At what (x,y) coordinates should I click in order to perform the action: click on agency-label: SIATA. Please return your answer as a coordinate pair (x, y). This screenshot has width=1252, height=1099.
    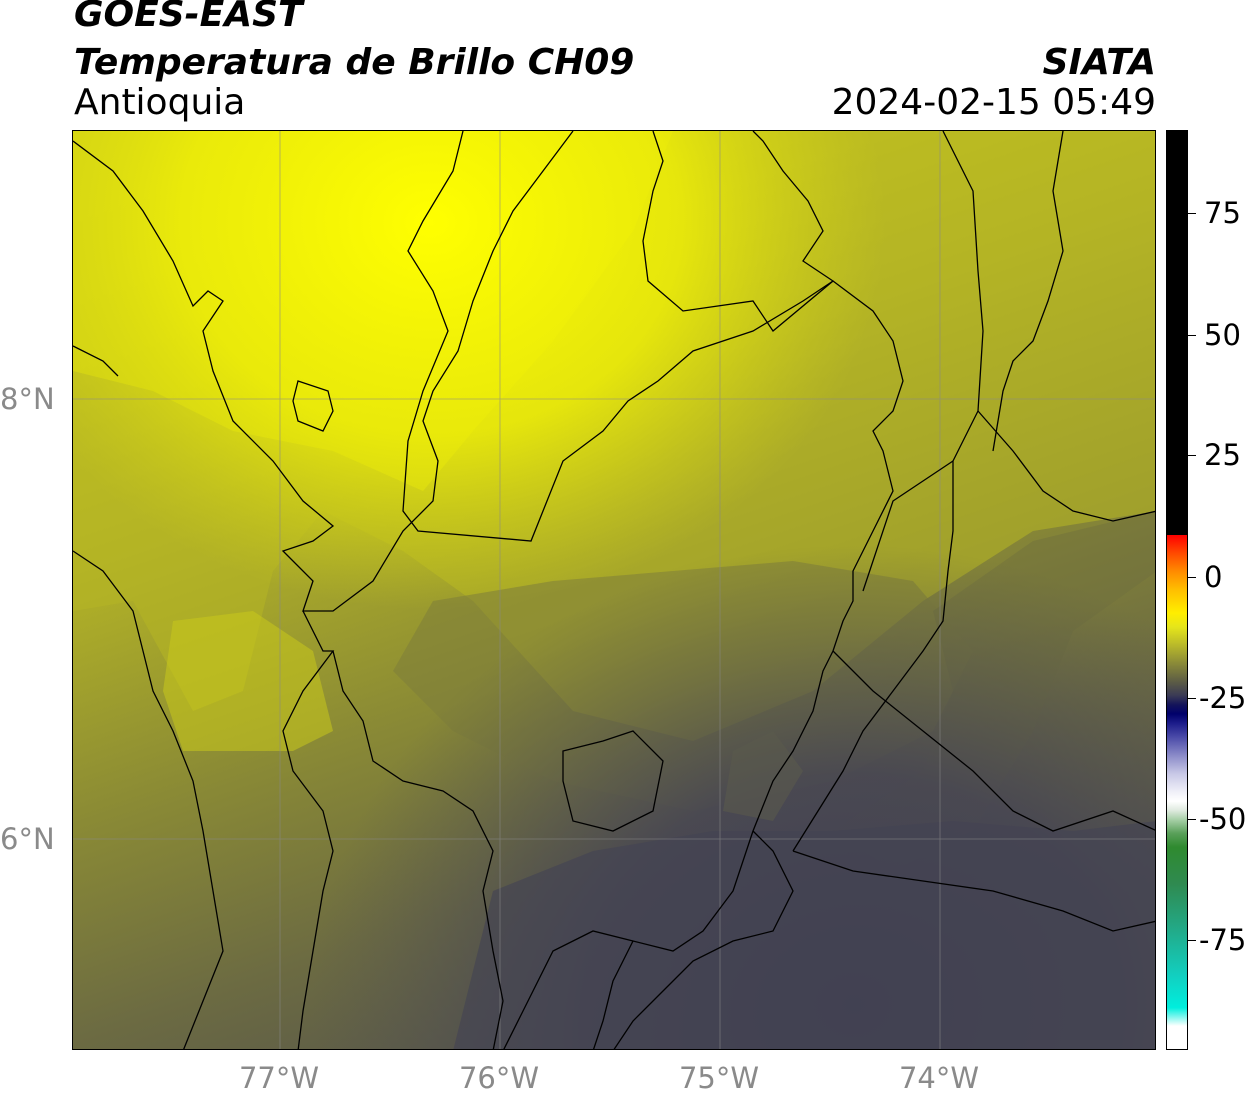
    Looking at the image, I should click on (1099, 62).